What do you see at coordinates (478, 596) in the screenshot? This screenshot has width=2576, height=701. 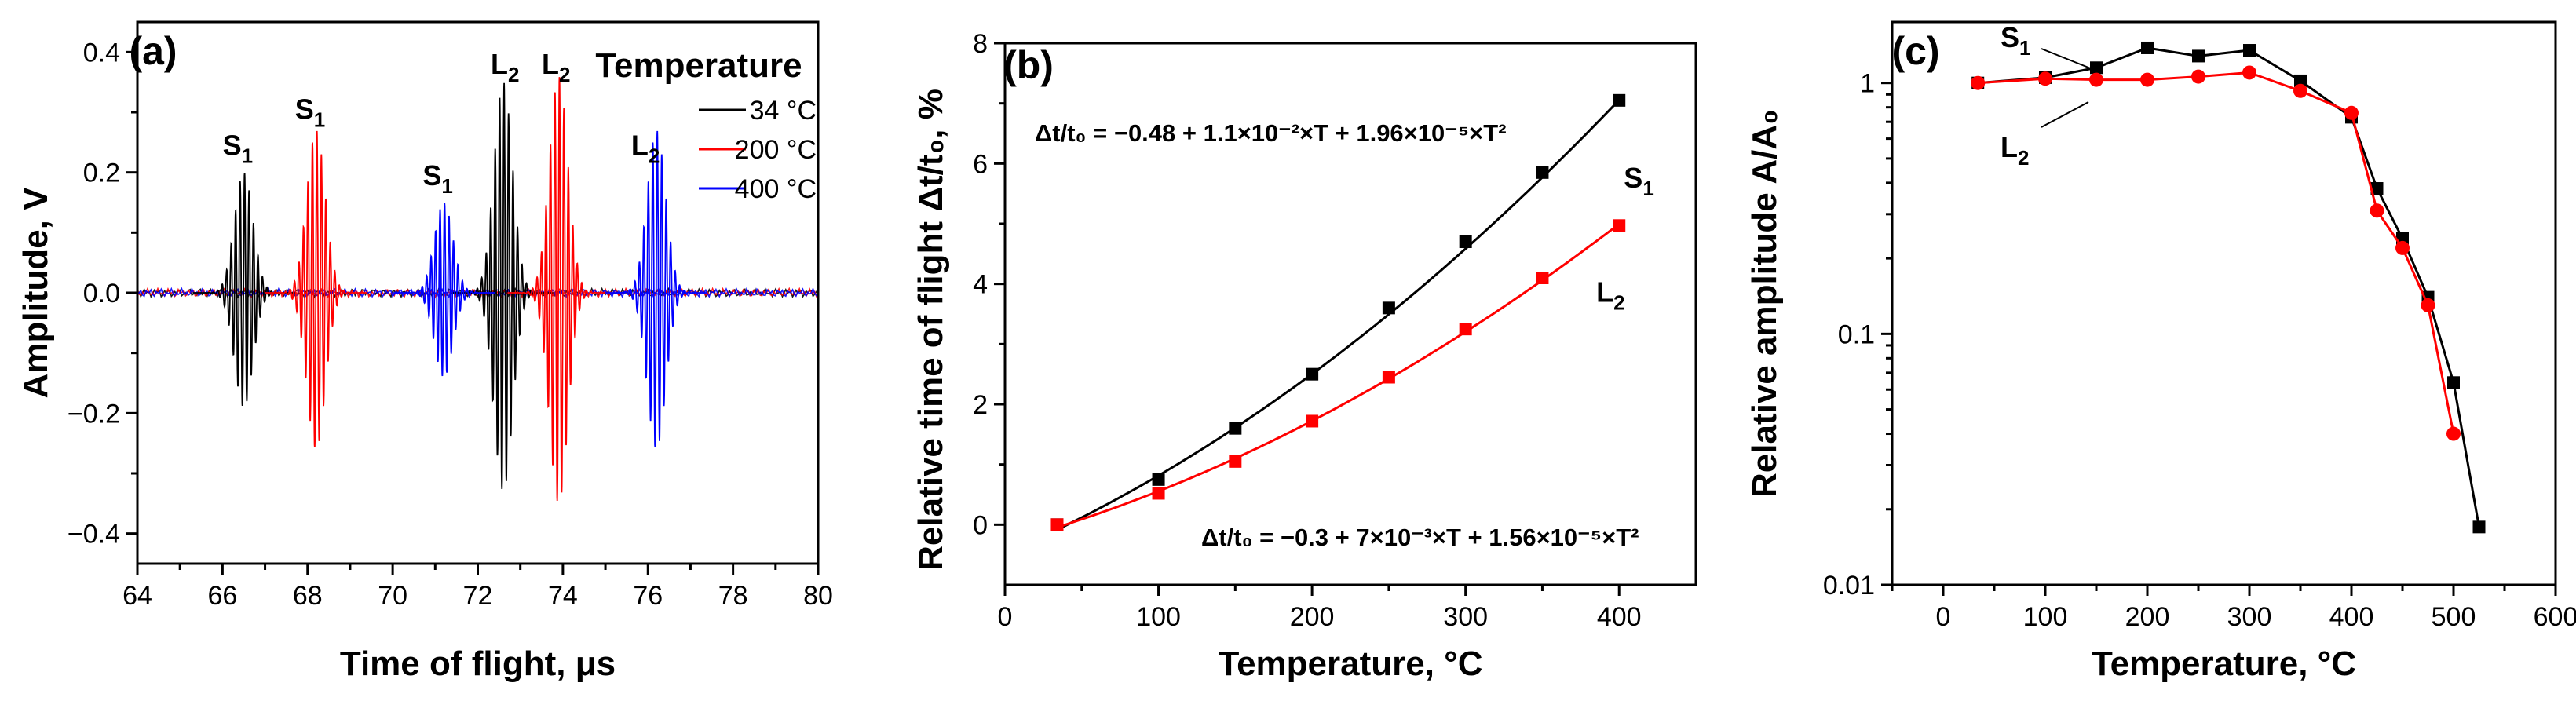 I see `x-tick-label: 72` at bounding box center [478, 596].